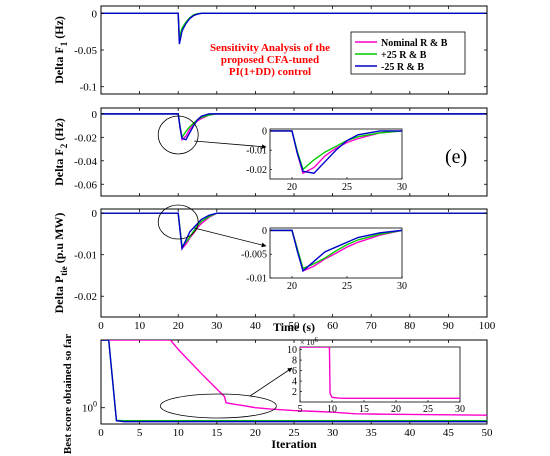  What do you see at coordinates (460, 409) in the screenshot?
I see `inset-4-x-tick-label: 30` at bounding box center [460, 409].